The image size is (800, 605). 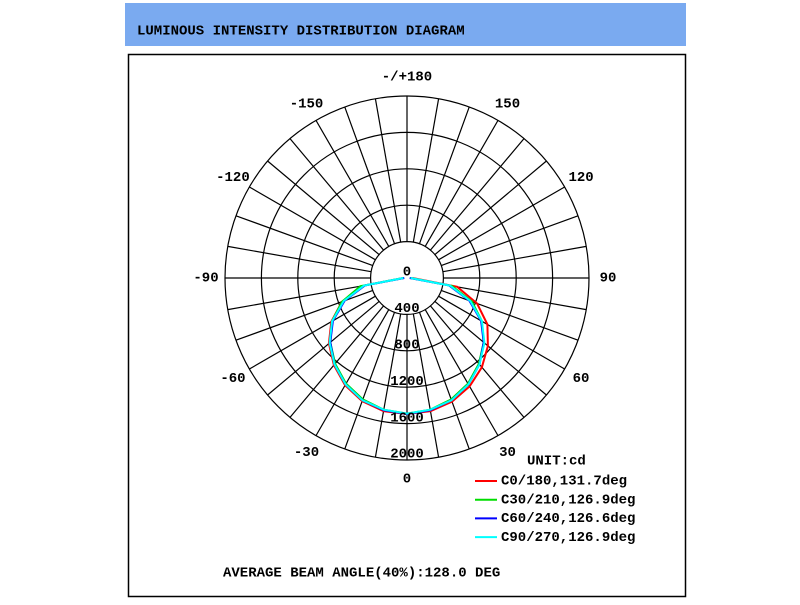 I want to click on r-tick-label: 800, so click(x=406, y=346).